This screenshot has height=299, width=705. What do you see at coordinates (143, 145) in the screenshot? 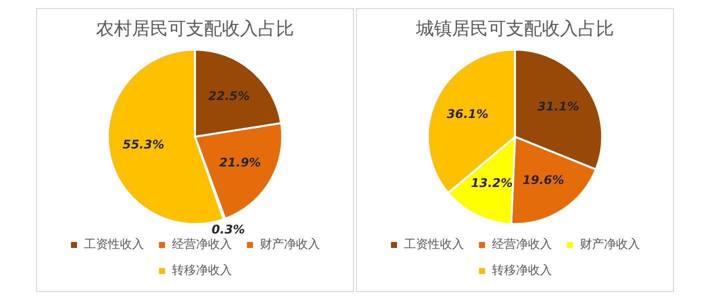
I see `data-label: 55.3%` at bounding box center [143, 145].